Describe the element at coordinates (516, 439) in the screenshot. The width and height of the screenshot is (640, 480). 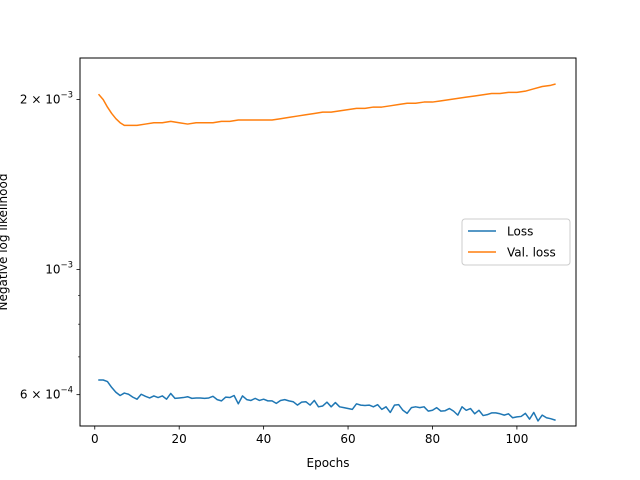
I see `x-tick-label: 100` at that location.